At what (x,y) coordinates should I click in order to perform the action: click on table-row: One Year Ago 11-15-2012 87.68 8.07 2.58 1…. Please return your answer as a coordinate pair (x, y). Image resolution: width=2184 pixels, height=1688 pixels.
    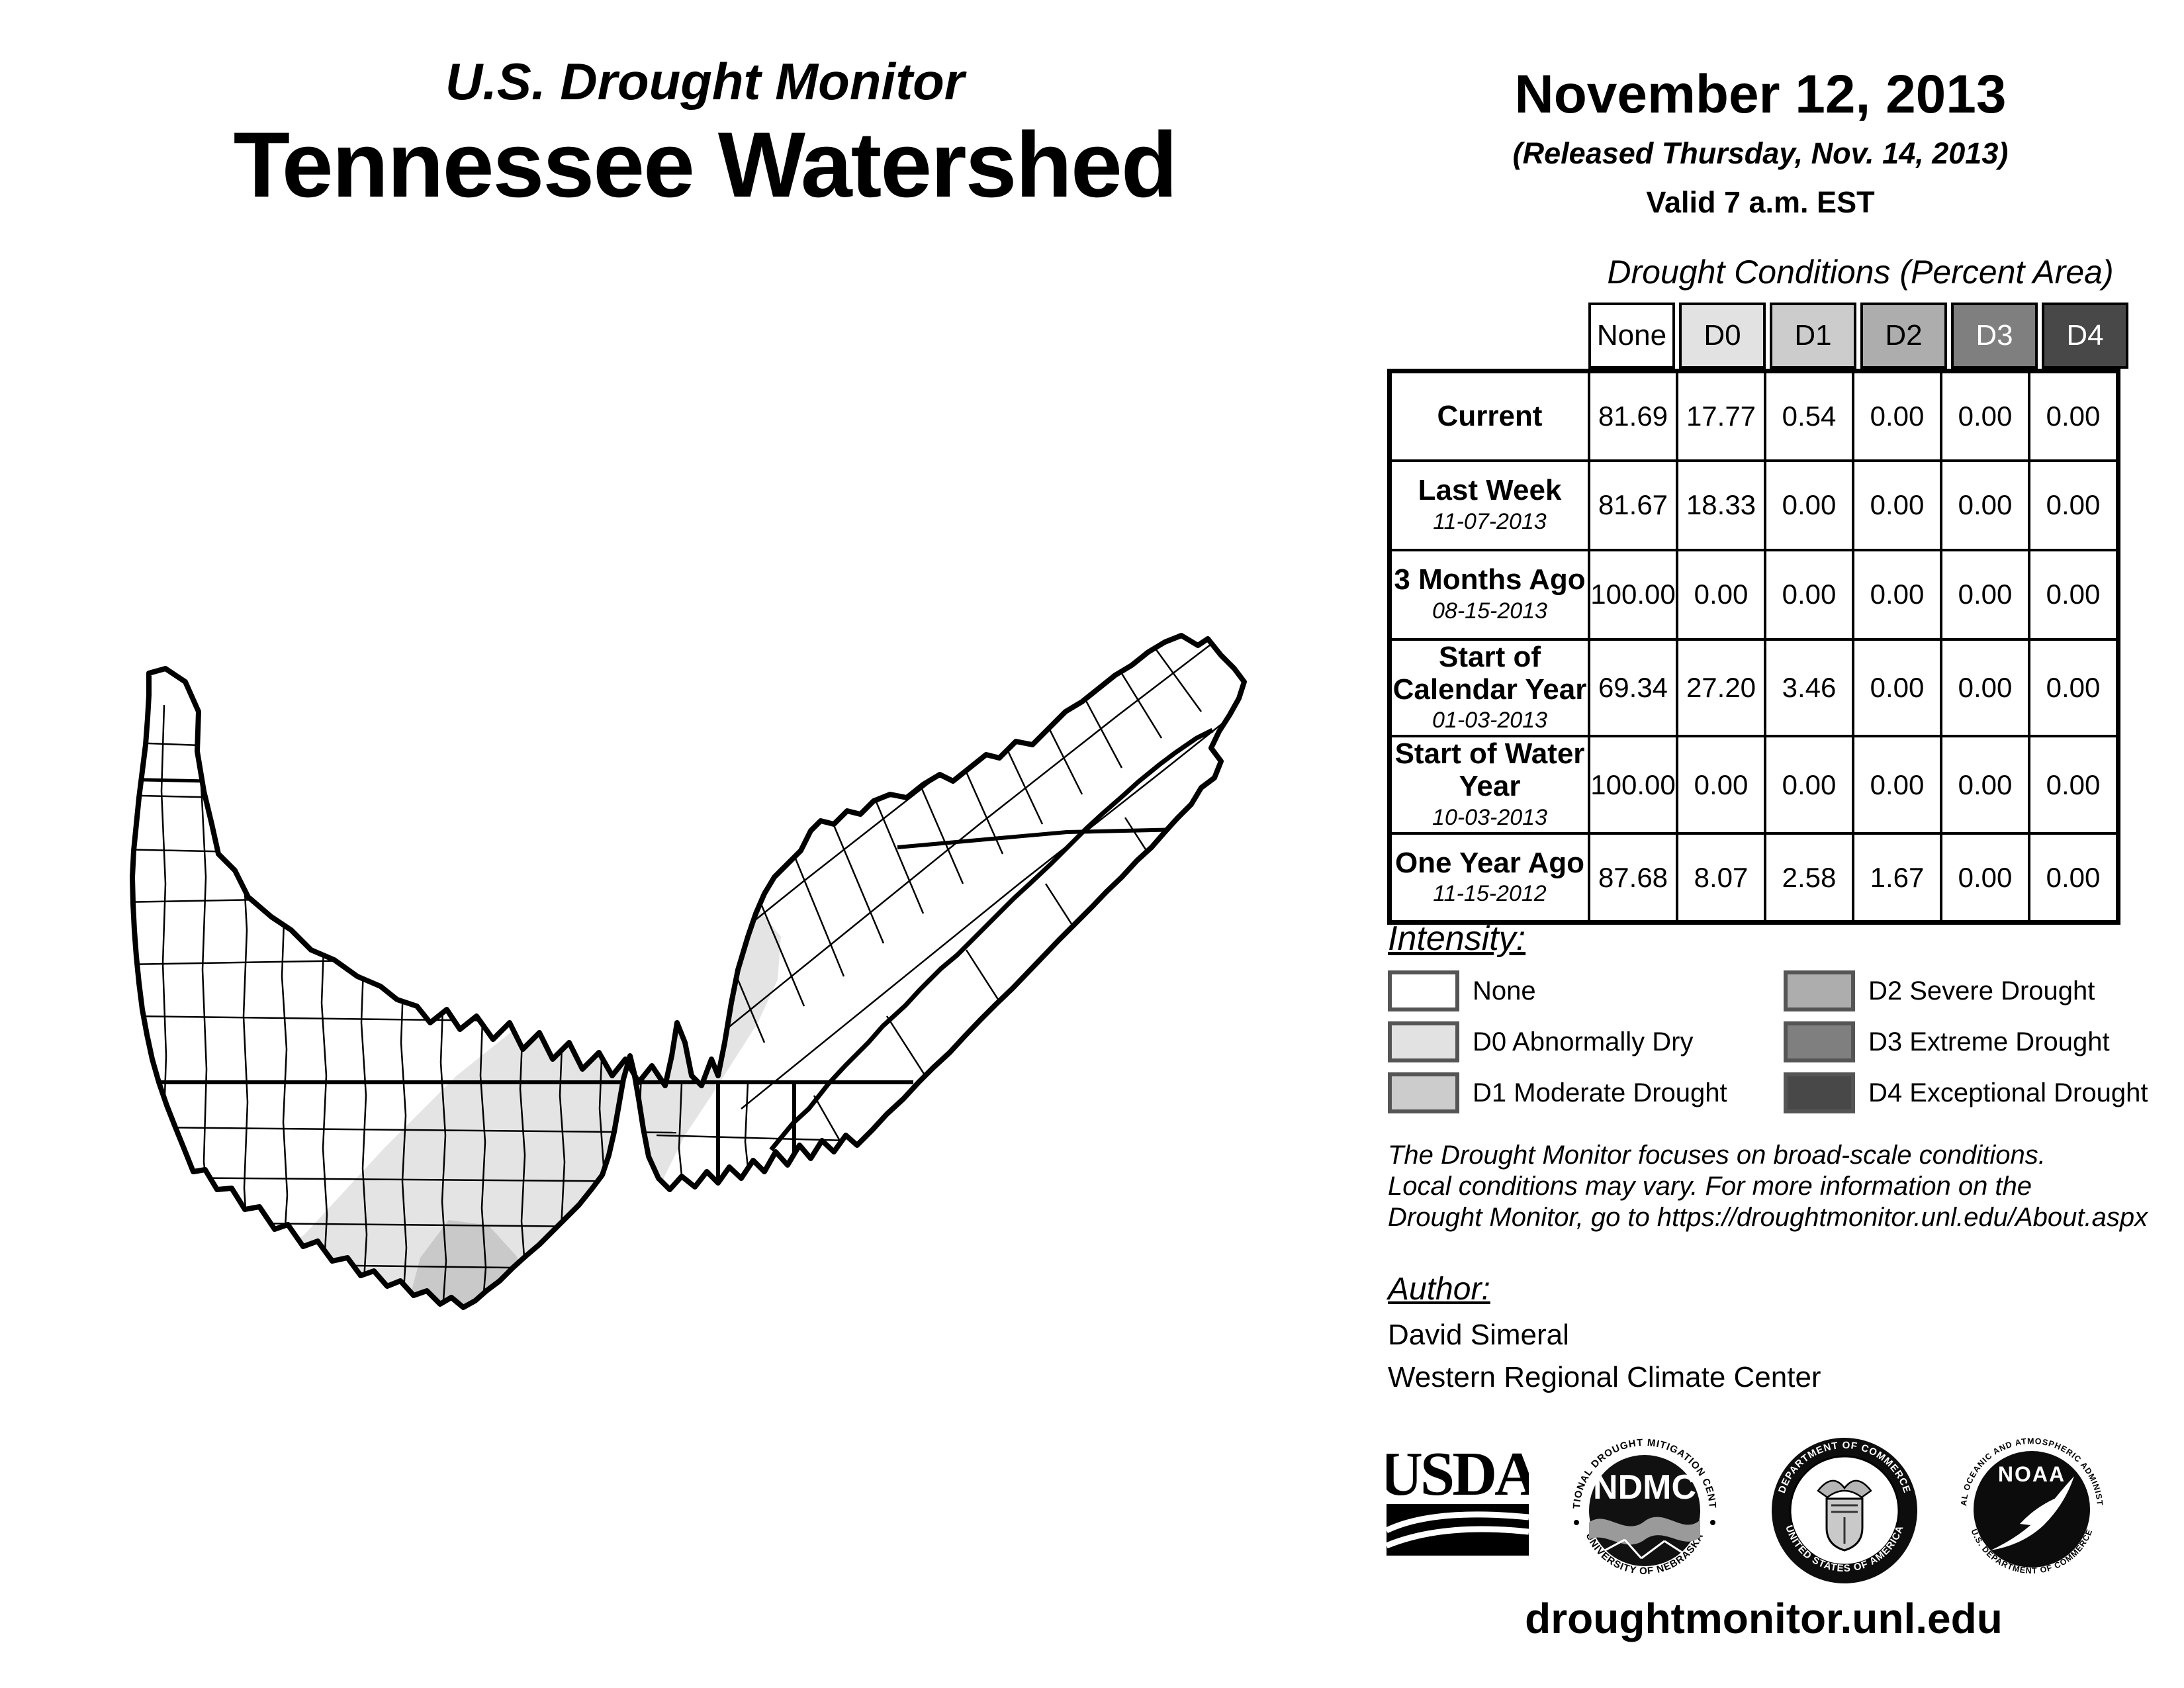
    Looking at the image, I should click on (1753, 877).